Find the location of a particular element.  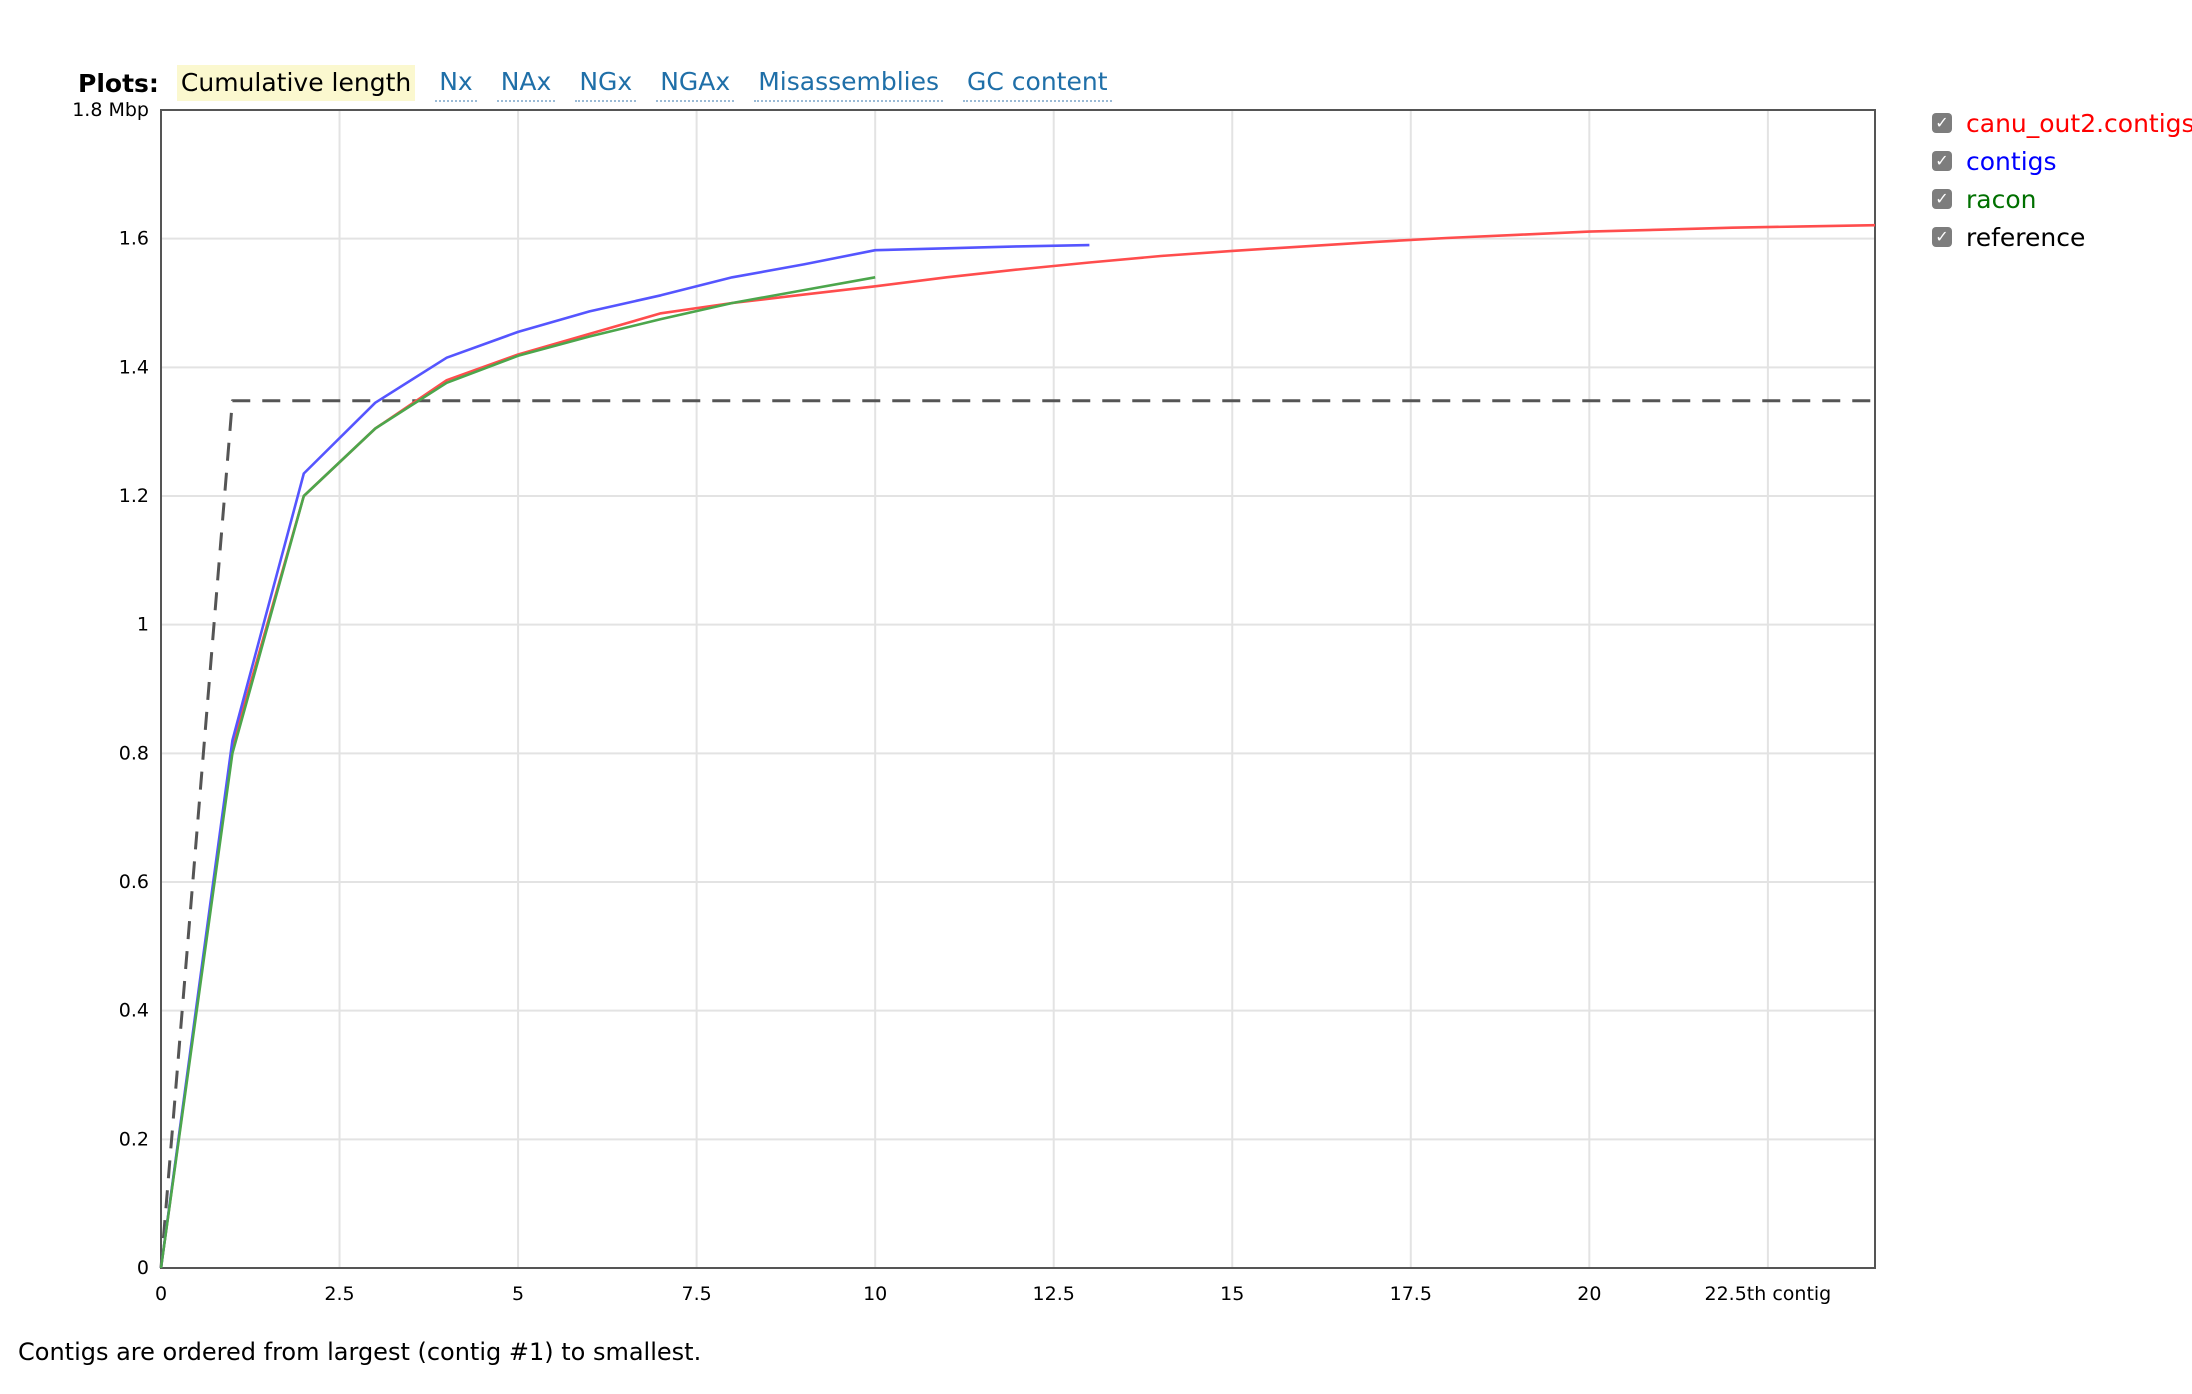

x-tick-label: 0 is located at coordinates (161, 1294).